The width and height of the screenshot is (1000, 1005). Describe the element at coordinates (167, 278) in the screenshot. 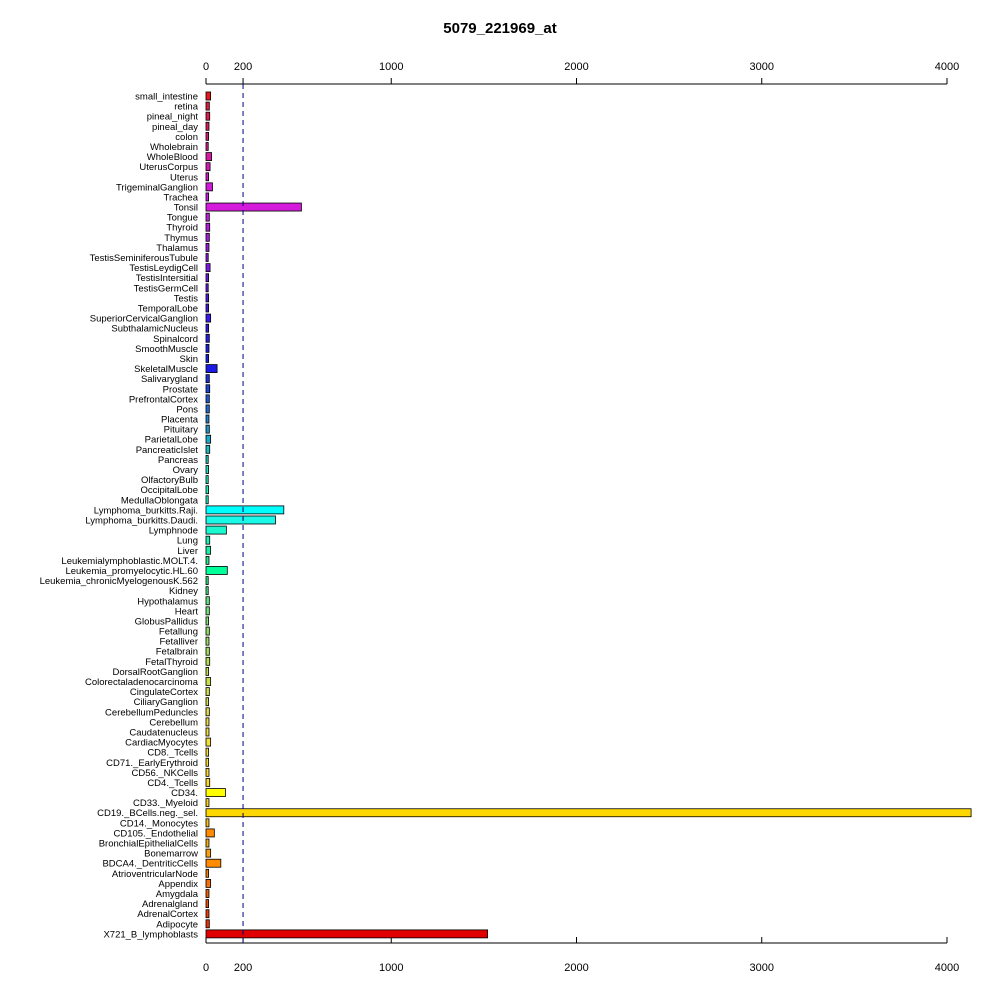

I see `category-label: TestisIntersitial` at that location.